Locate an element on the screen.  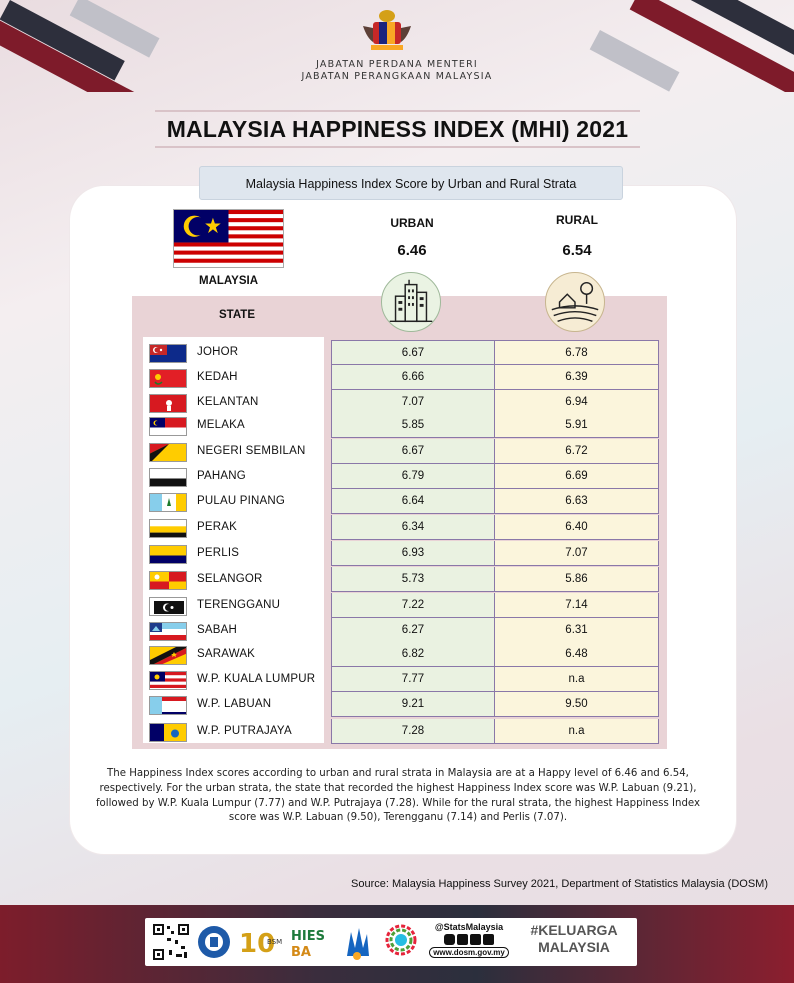
rural-header: RURAL is located at coordinates (577, 220).